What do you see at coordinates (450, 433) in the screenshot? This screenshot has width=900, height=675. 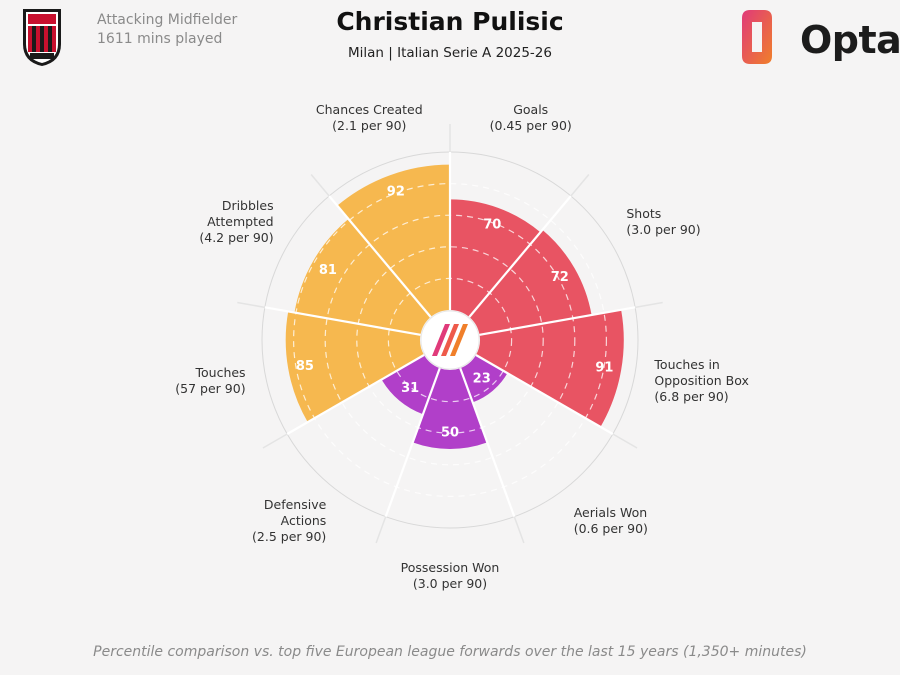 I see `value-label-possession-won: 50` at bounding box center [450, 433].